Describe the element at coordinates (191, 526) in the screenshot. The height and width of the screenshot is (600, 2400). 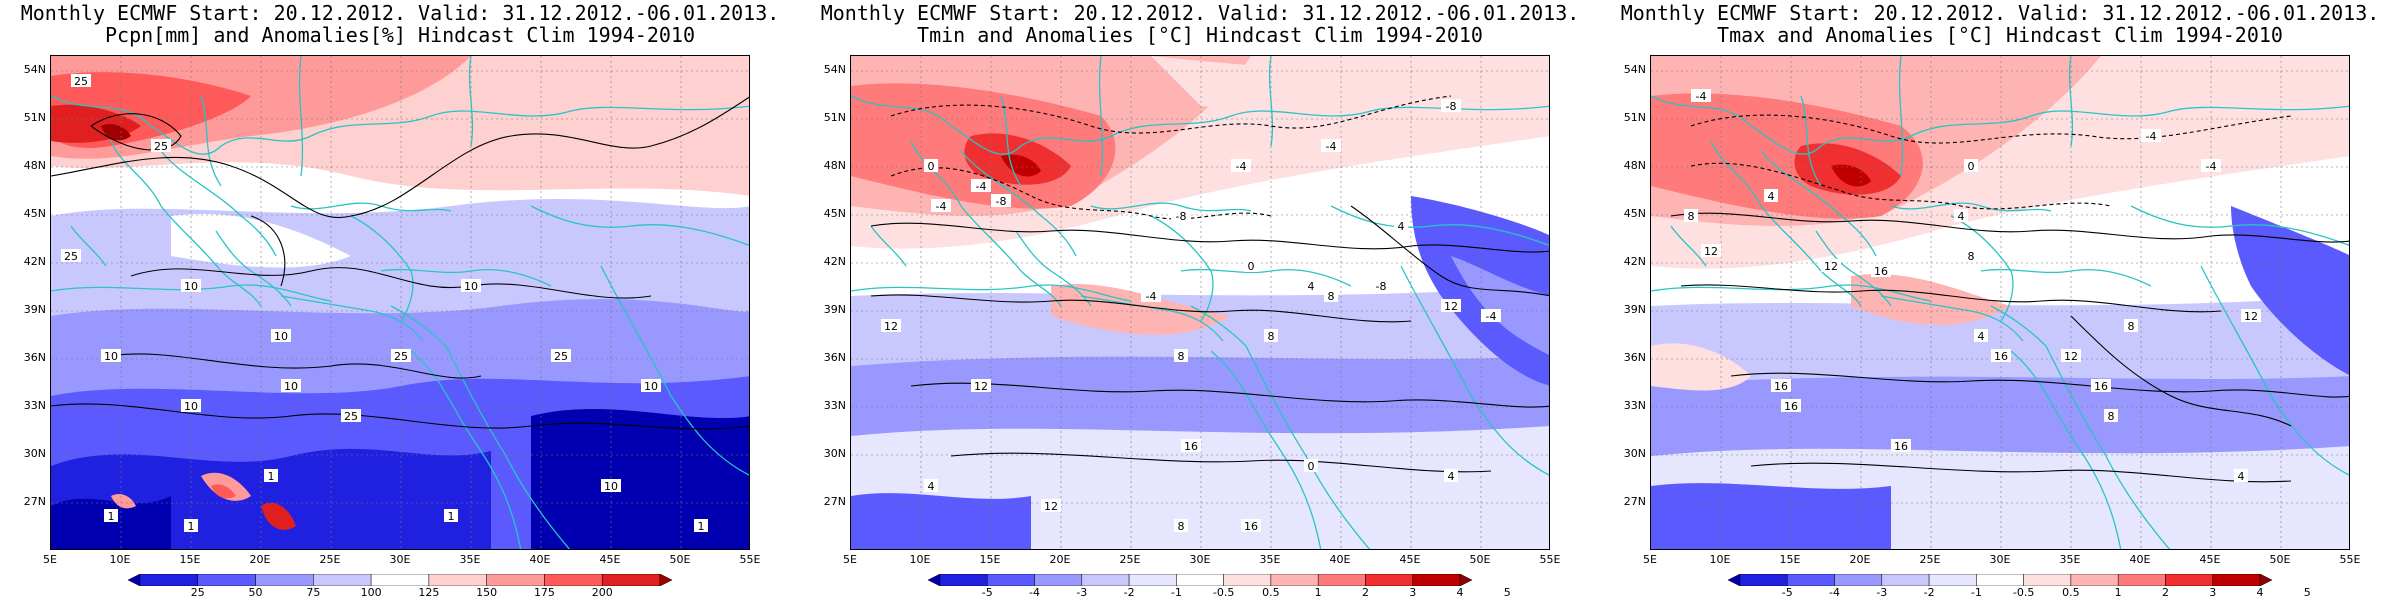
I see `contour-label: 1` at that location.